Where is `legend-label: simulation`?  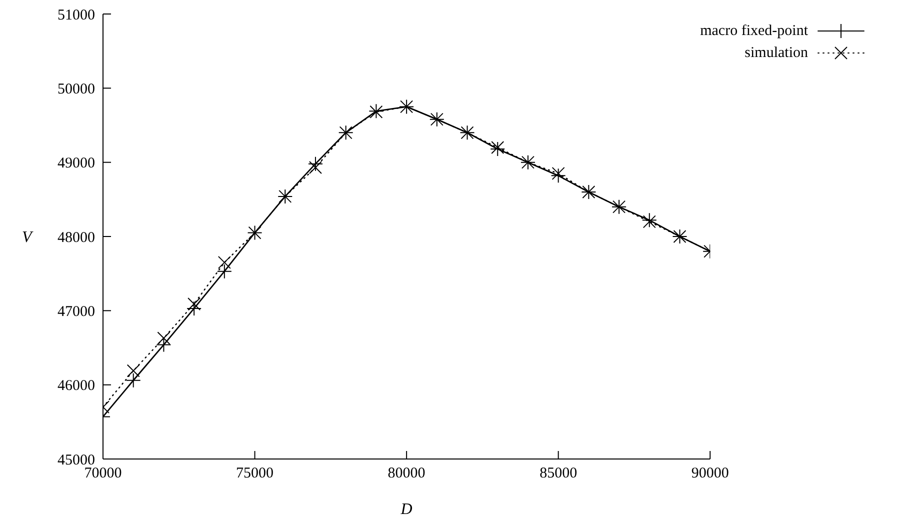 legend-label: simulation is located at coordinates (776, 53).